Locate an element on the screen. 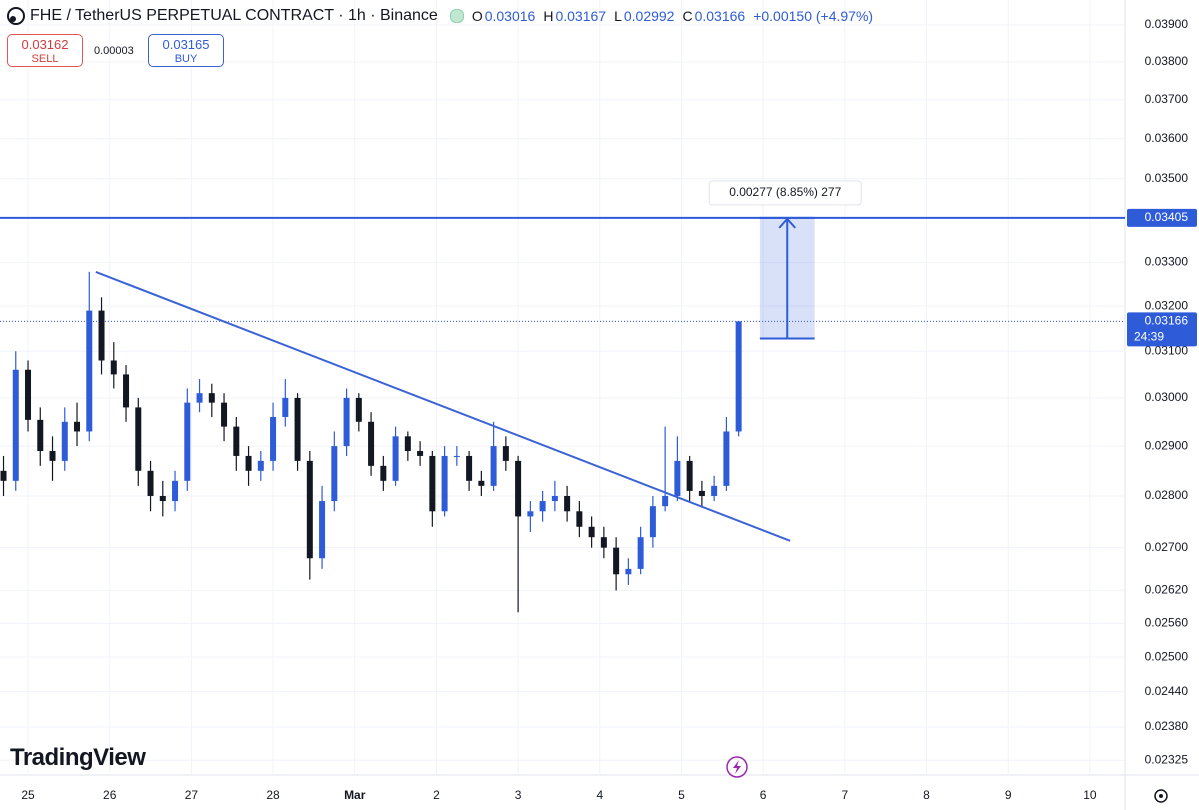 The width and height of the screenshot is (1199, 810). y-tick-label: 0.02560 is located at coordinates (1167, 623).